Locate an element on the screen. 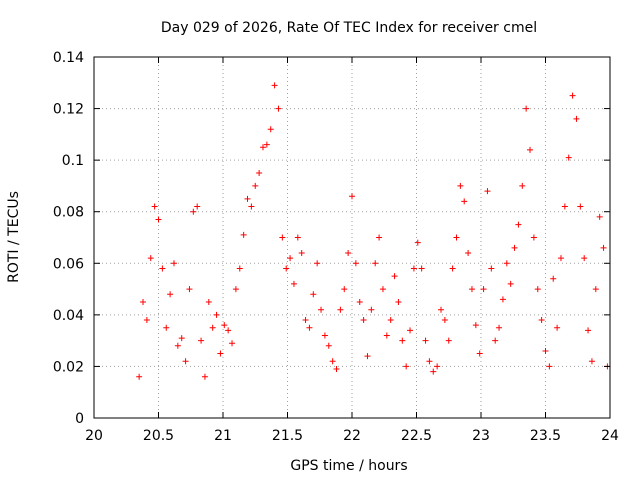 This screenshot has width=640, height=480. x-tick-label: 23.5 is located at coordinates (545, 436).